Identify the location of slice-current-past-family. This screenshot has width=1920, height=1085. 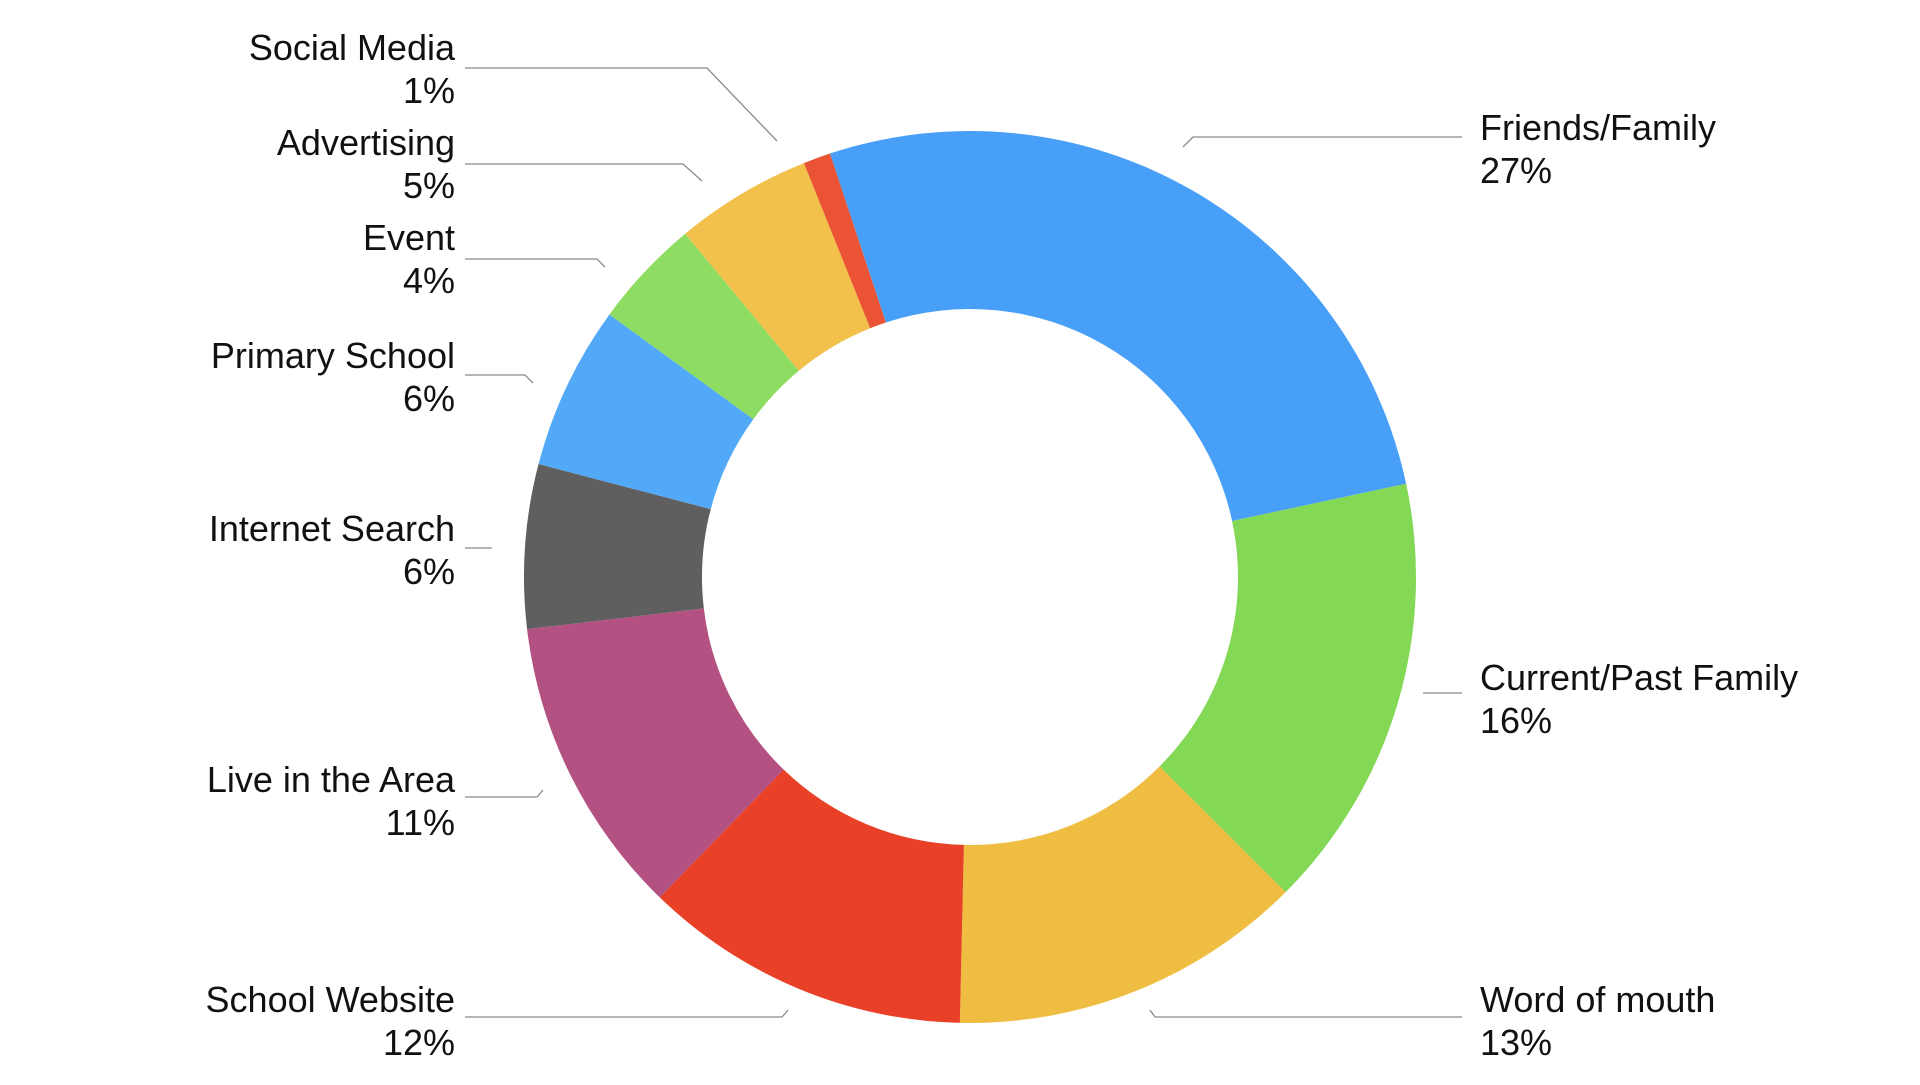
(1287, 688).